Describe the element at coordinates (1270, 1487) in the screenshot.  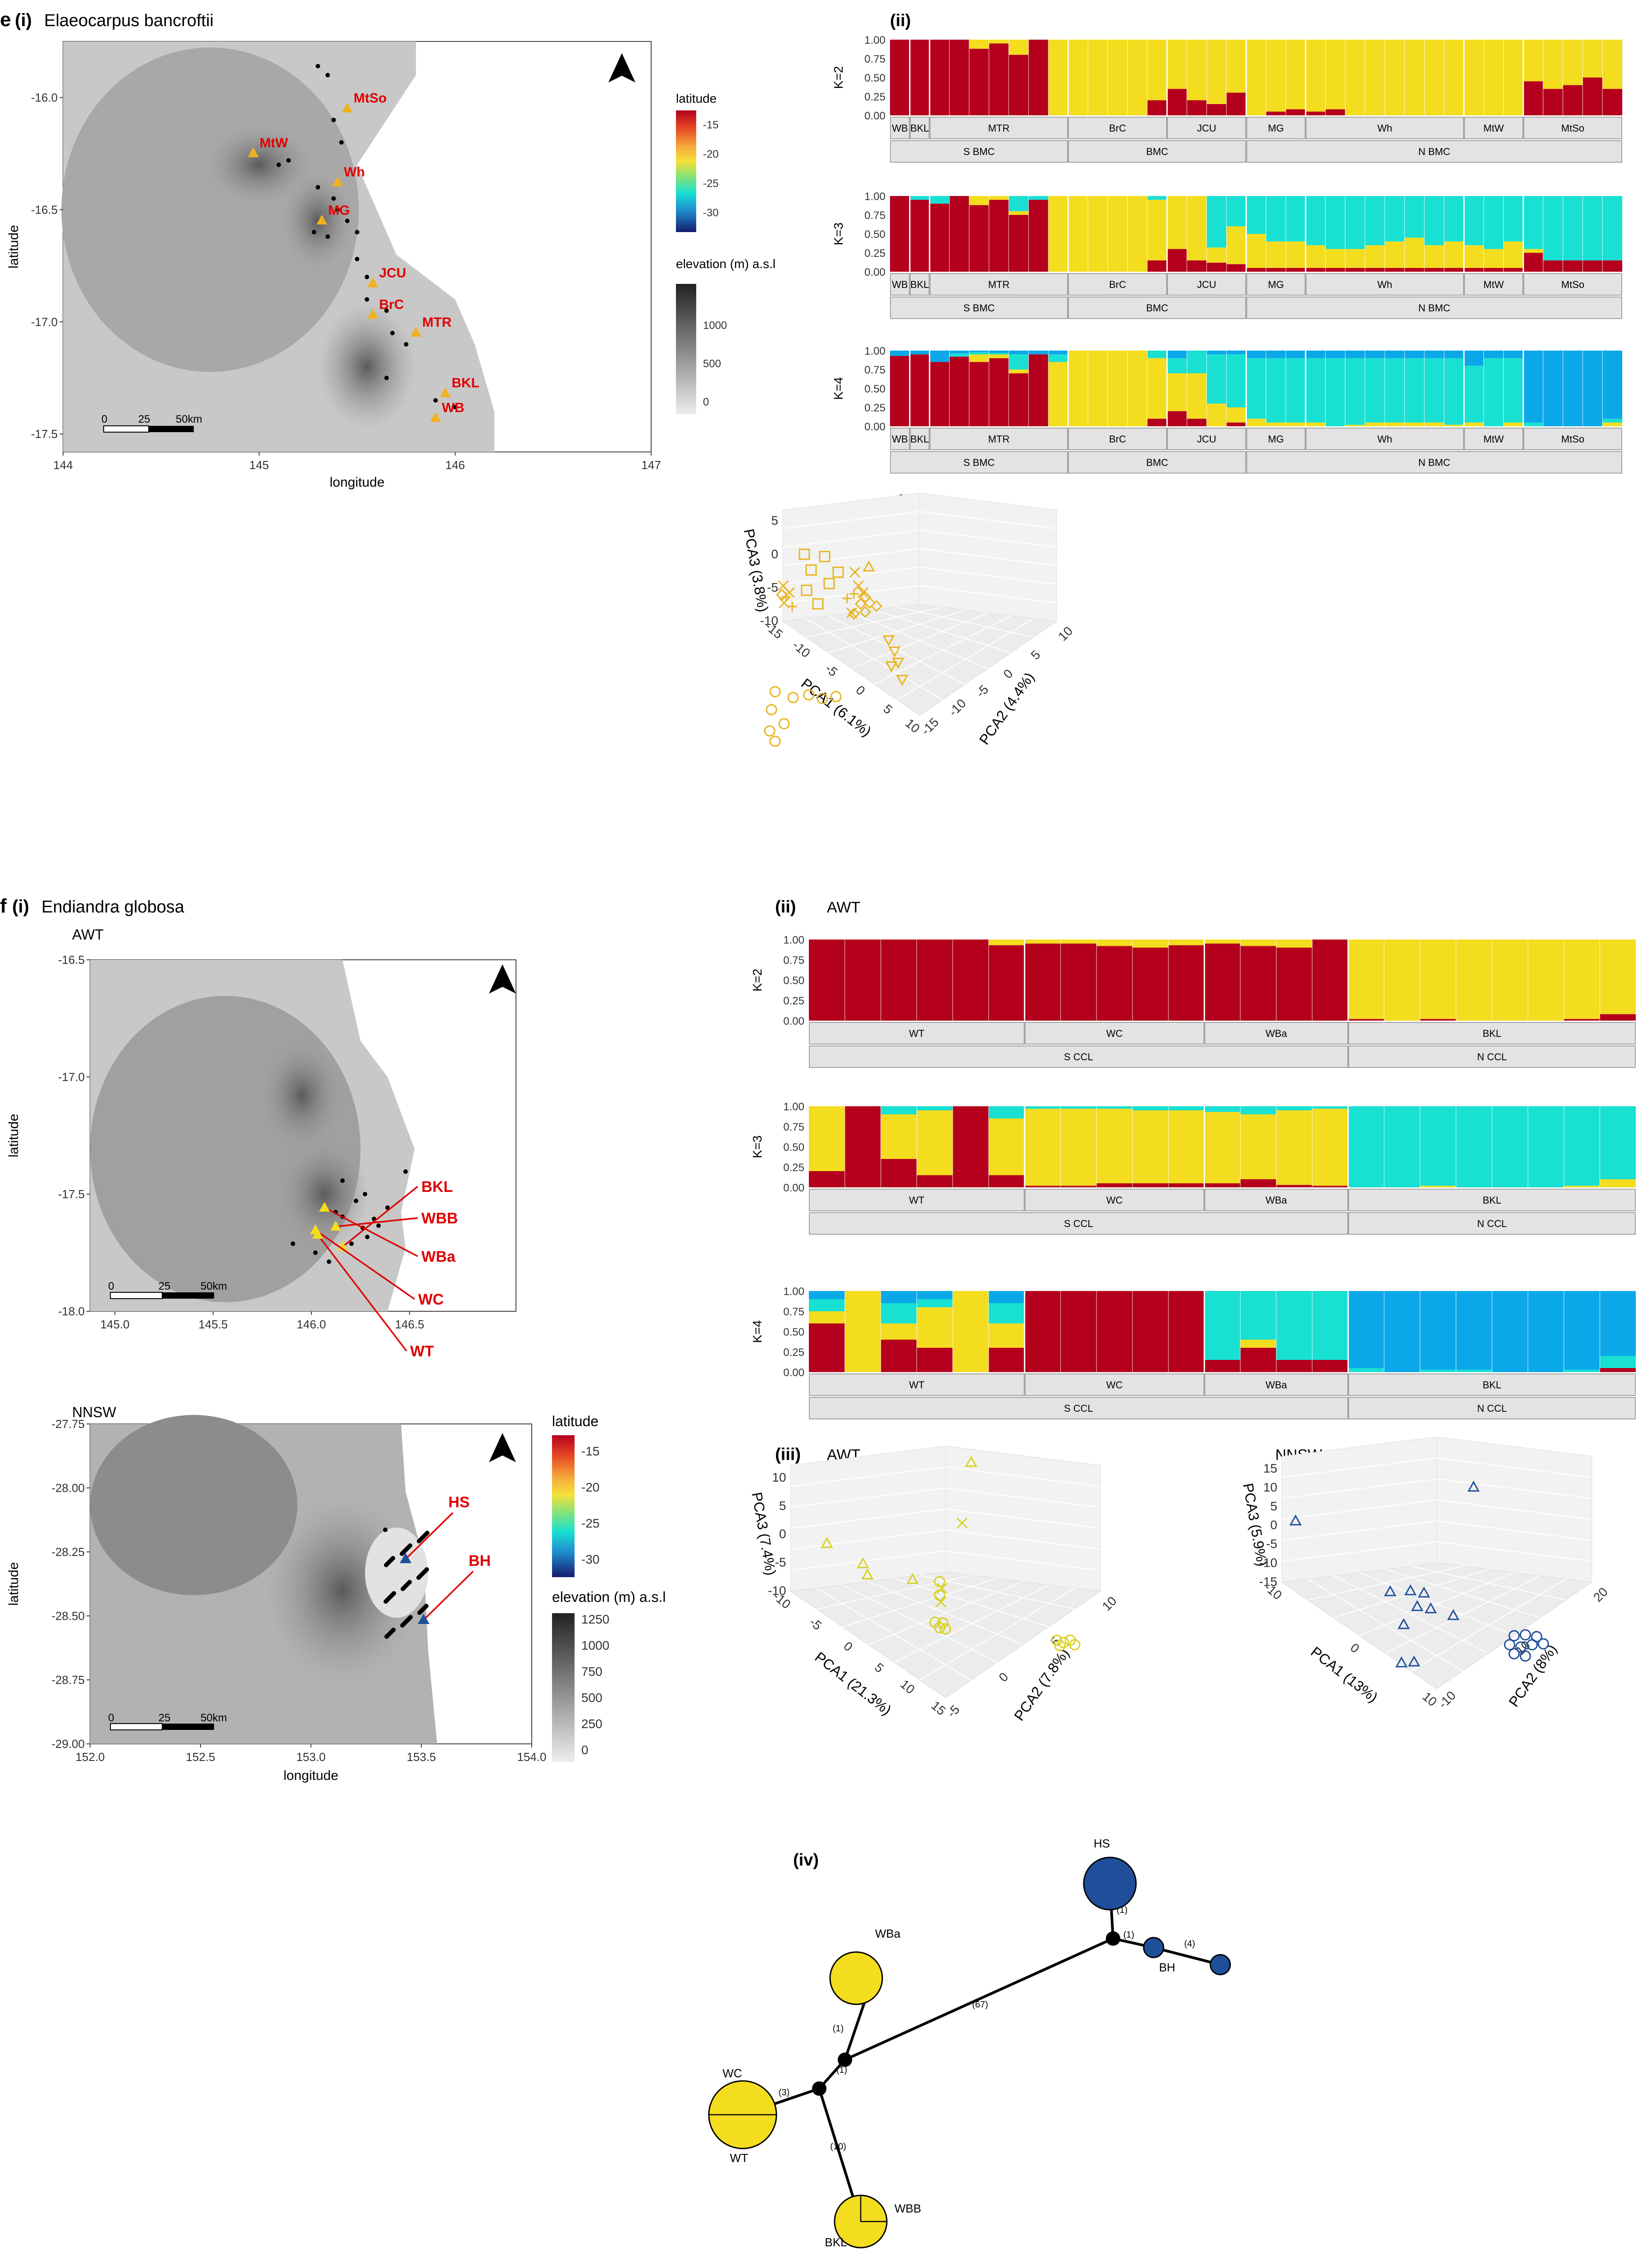
I see `z-tick-label: 10` at that location.